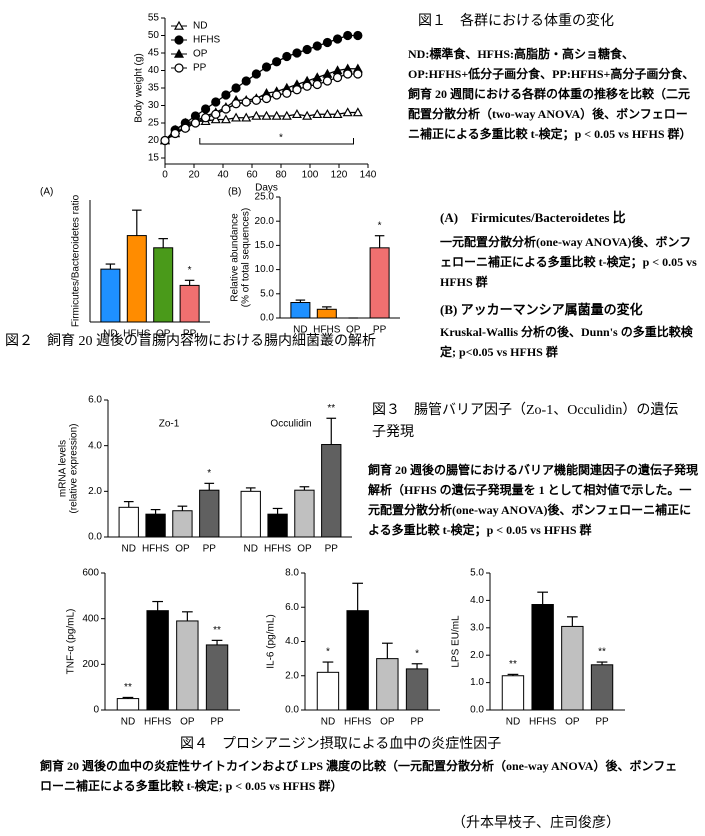 This screenshot has height=836, width=705. I want to click on group-label: Occulidin, so click(290, 424).